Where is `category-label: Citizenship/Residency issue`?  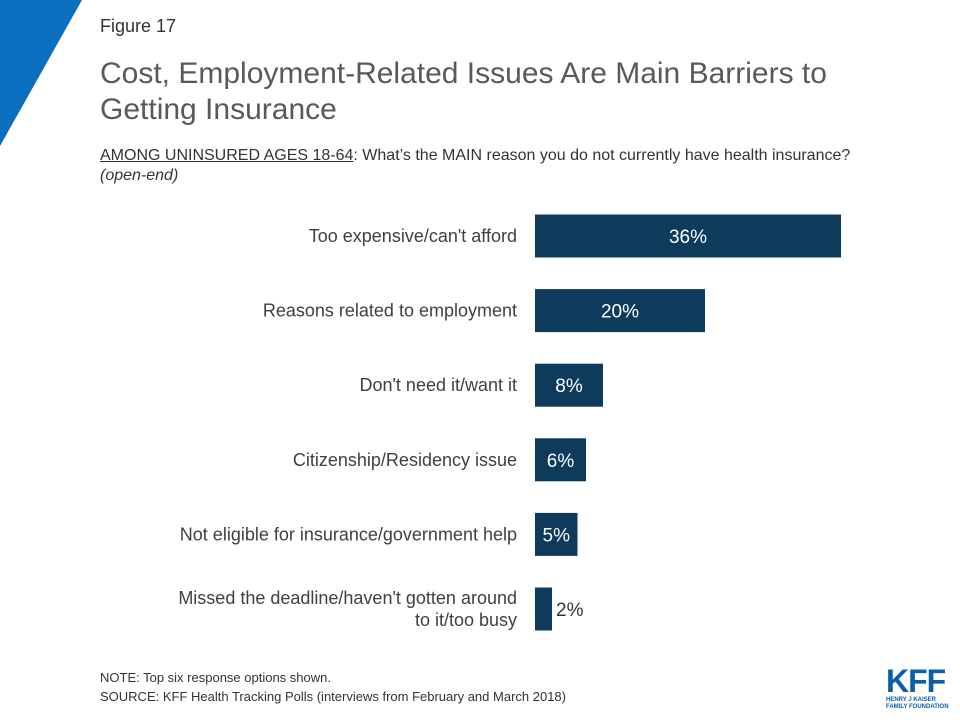
category-label: Citizenship/Residency issue is located at coordinates (405, 460).